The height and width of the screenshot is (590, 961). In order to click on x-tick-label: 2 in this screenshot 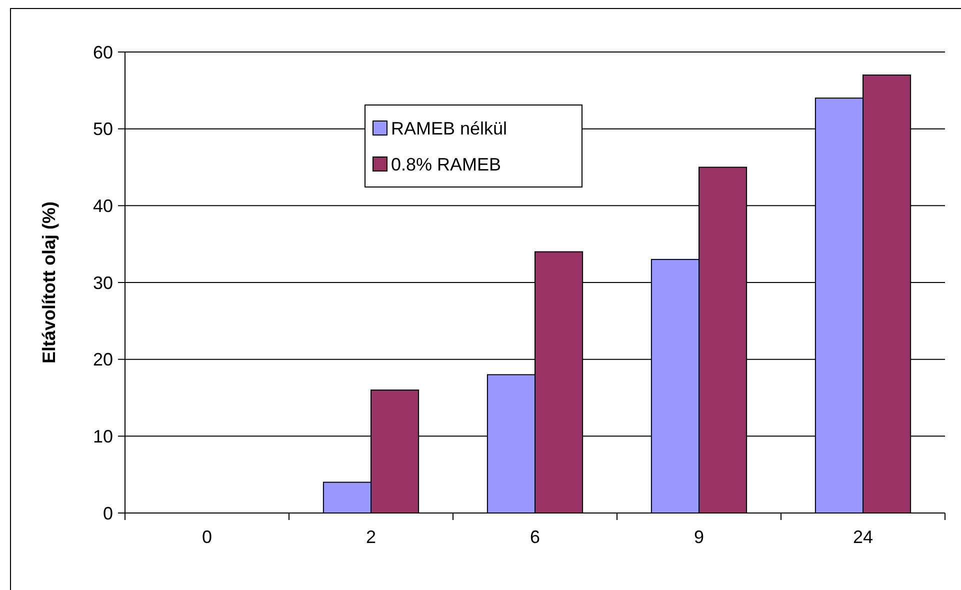, I will do `click(371, 537)`.